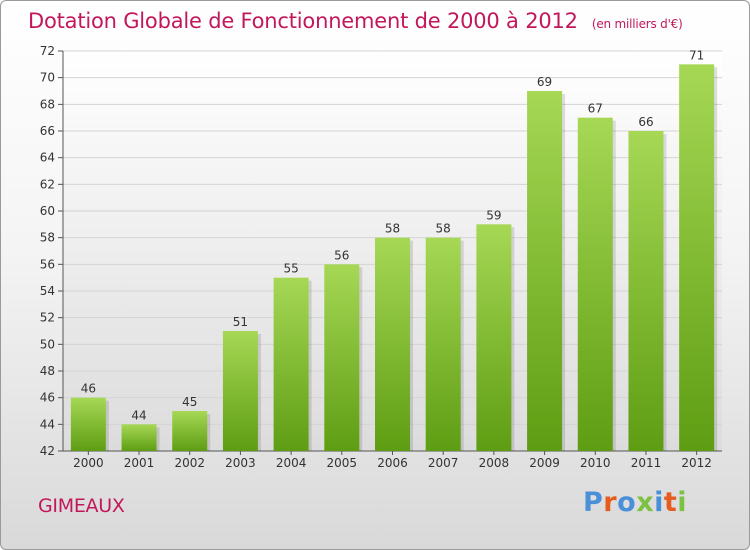 Image resolution: width=750 pixels, height=550 pixels. Describe the element at coordinates (81, 506) in the screenshot. I see `commune-name: GIMEAUX` at that location.